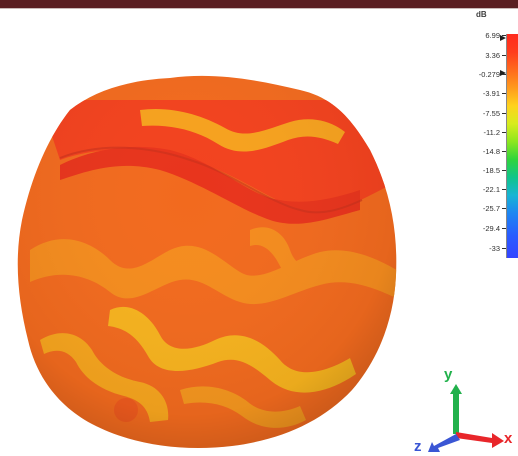 The width and height of the screenshot is (518, 456). I want to click on legend-tick: -14.8, so click(484, 152).